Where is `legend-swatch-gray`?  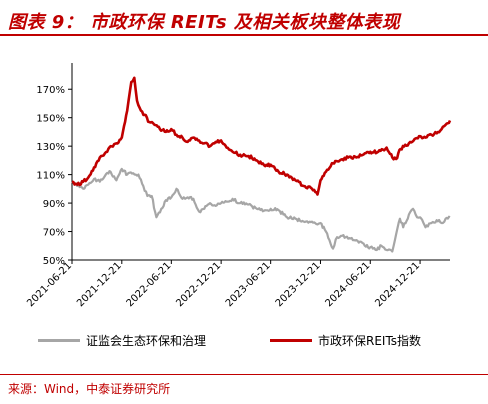
legend-swatch-gray is located at coordinates (59, 340).